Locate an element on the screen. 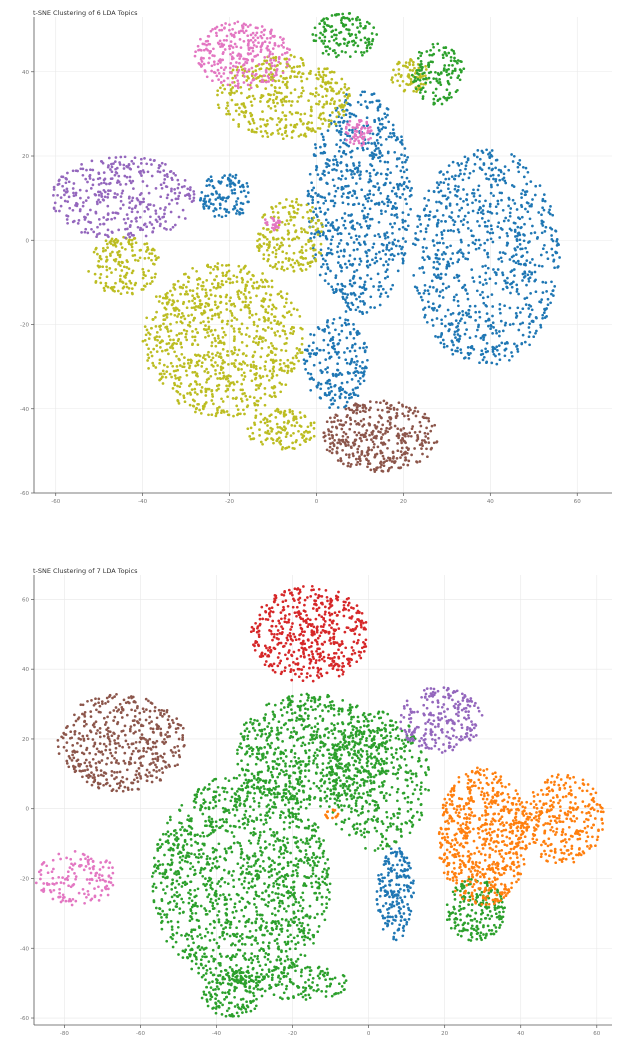  scatter-series is located at coordinates (283, 126).